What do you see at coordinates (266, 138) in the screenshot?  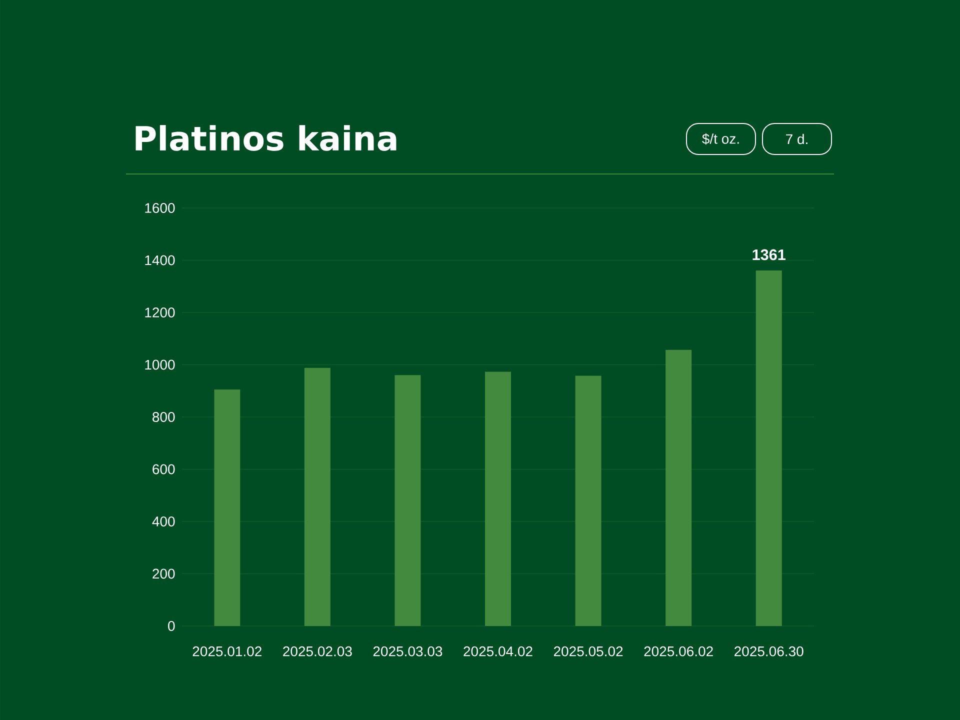 I see `chart-title: Platinos kaina` at bounding box center [266, 138].